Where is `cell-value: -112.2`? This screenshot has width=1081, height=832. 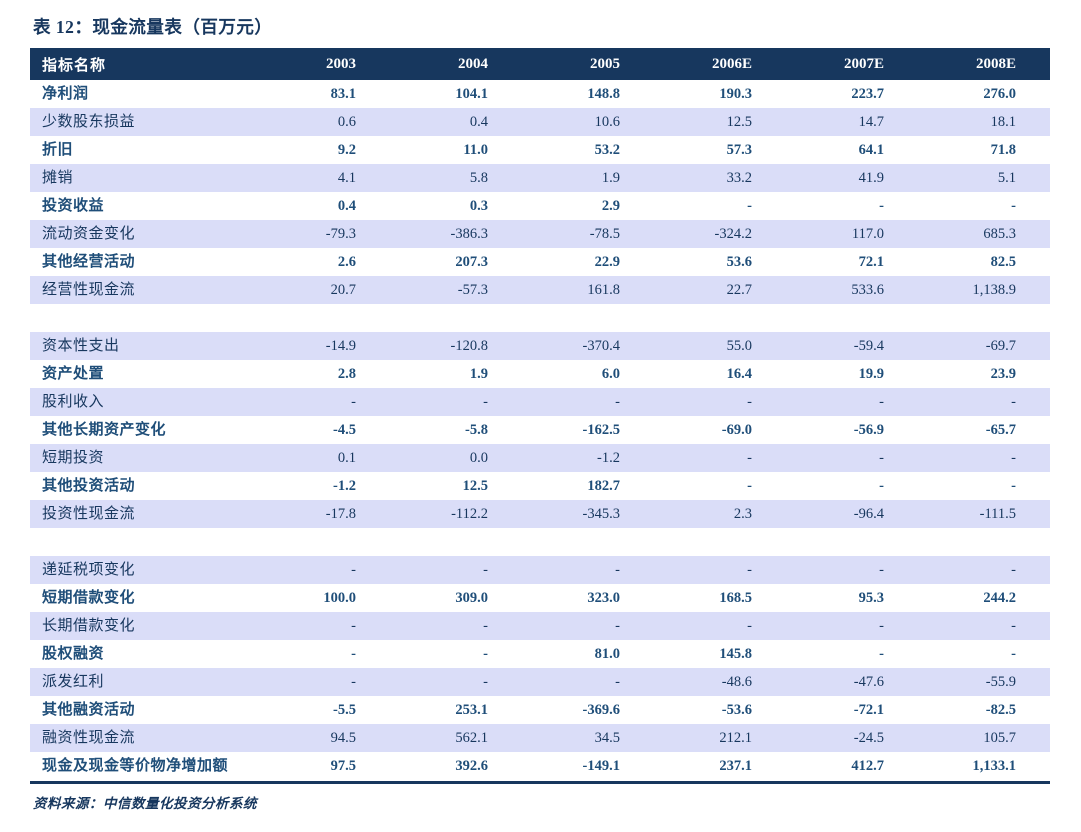
cell-value: -112.2 is located at coordinates (469, 514).